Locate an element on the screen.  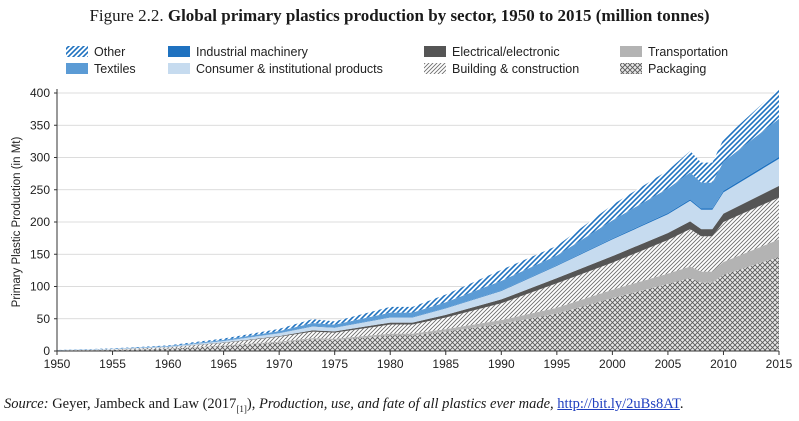
y-tick-label-350: 350 is located at coordinates (40, 125).